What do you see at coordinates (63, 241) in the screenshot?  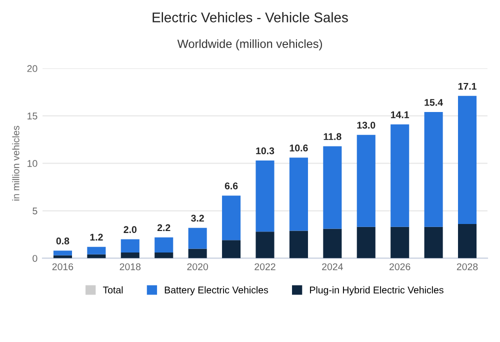 I see `total-label: 0.8` at bounding box center [63, 241].